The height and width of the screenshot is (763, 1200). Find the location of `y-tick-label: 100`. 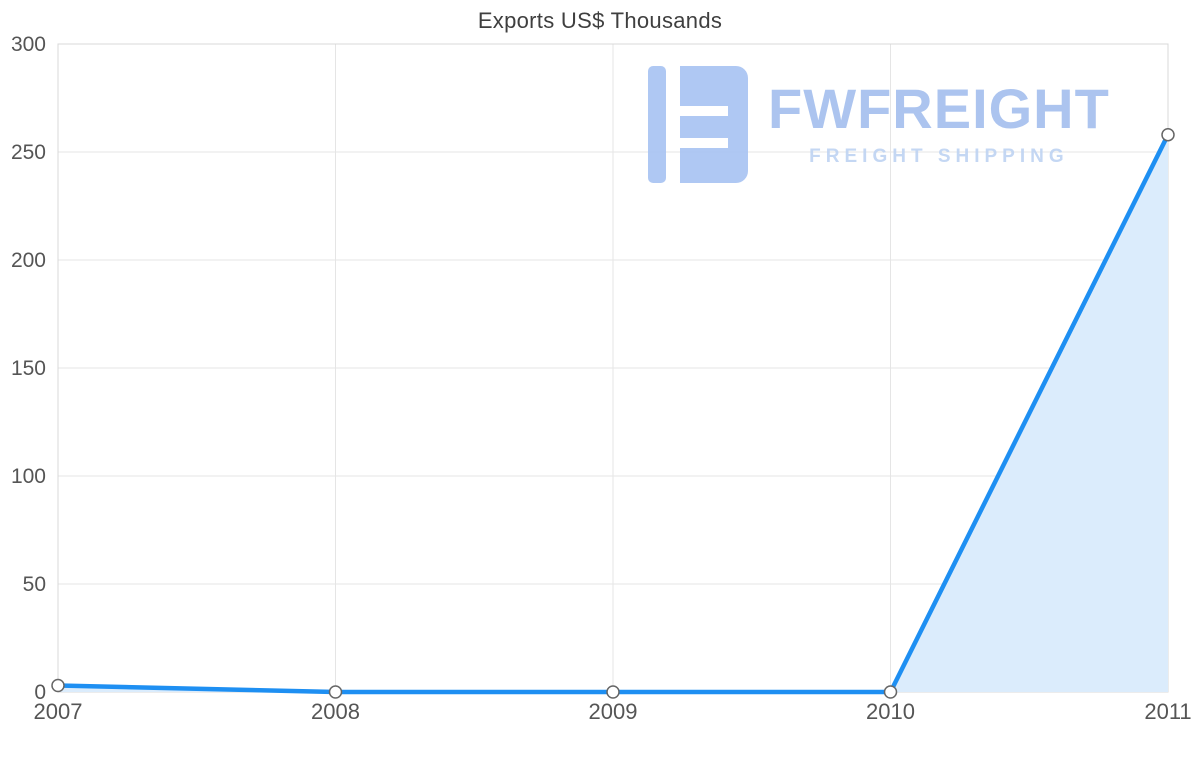

y-tick-label: 100 is located at coordinates (28, 476).